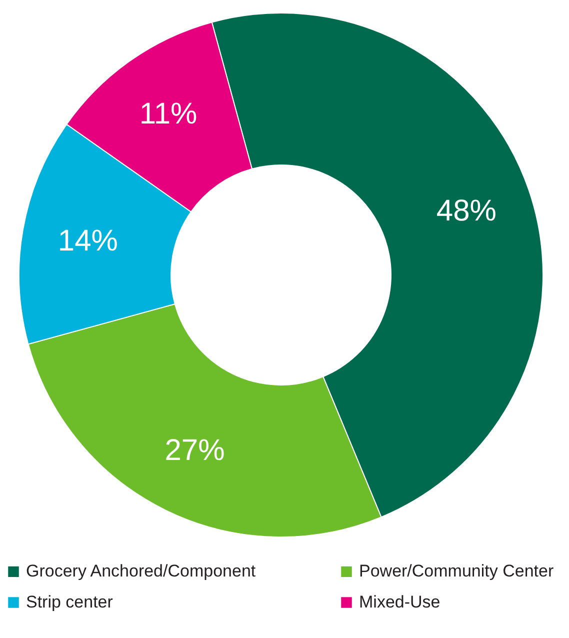 The height and width of the screenshot is (638, 569). What do you see at coordinates (456, 571) in the screenshot?
I see `legend-label: Power/Community Center` at bounding box center [456, 571].